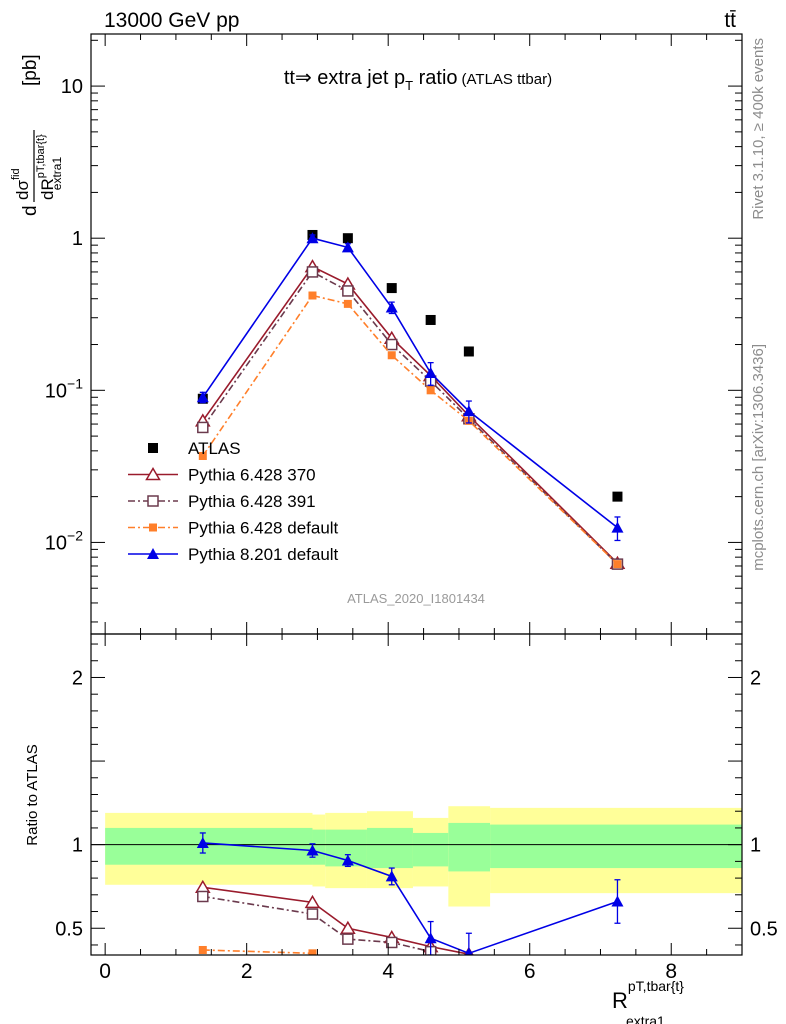  I want to click on ratio-uncertainty-bands, so click(423, 856).